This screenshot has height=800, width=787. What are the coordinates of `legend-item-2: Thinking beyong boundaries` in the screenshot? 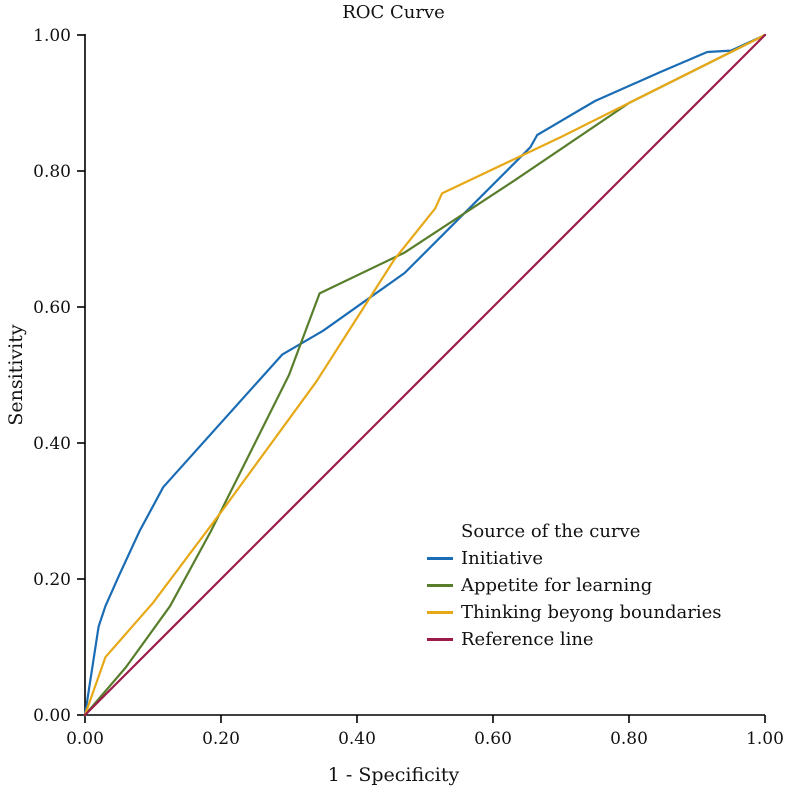 It's located at (574, 612).